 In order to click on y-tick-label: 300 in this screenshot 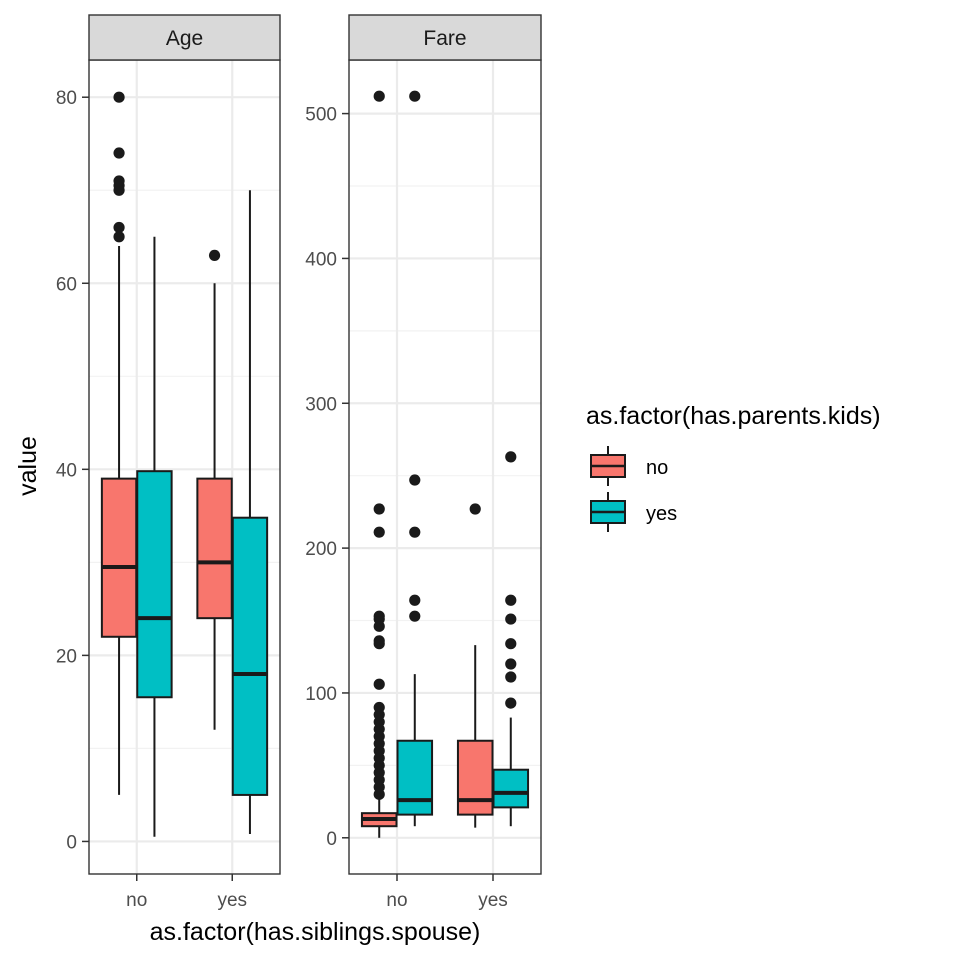, I will do `click(321, 404)`.